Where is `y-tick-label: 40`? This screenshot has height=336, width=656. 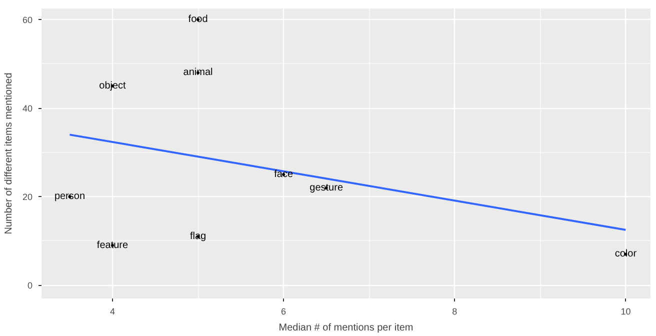 y-tick-label: 40 is located at coordinates (27, 109).